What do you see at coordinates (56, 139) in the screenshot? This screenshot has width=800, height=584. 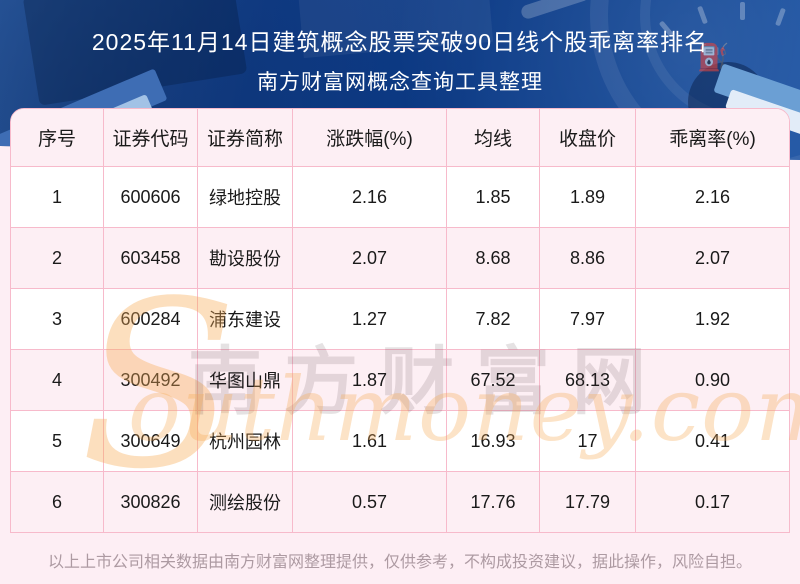 I see `column-header: 序号` at bounding box center [56, 139].